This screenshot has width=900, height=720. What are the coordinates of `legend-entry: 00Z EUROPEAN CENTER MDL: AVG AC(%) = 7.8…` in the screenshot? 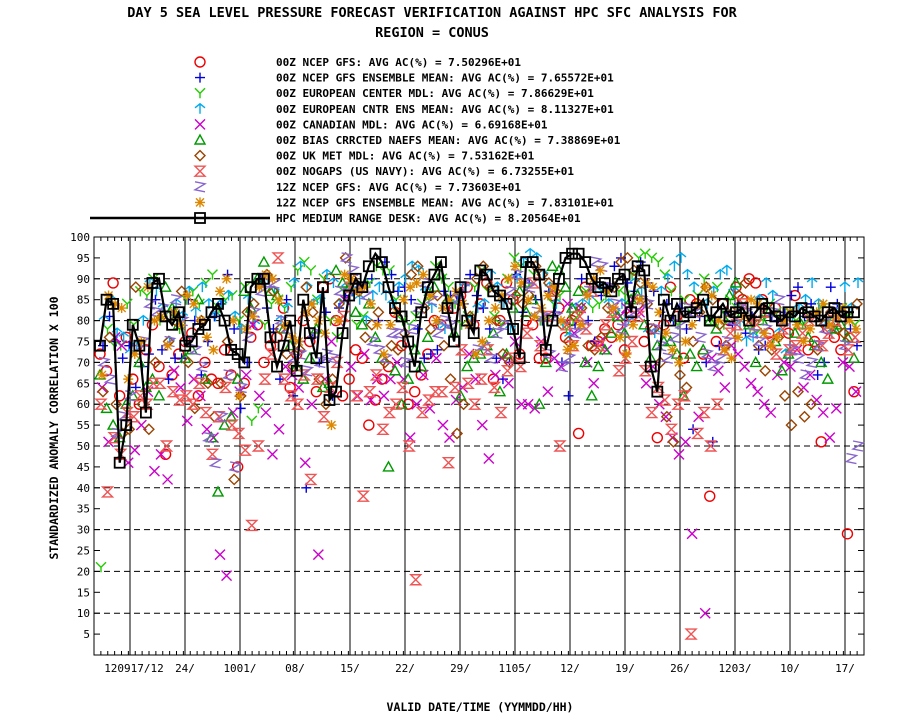 It's located at (435, 93).